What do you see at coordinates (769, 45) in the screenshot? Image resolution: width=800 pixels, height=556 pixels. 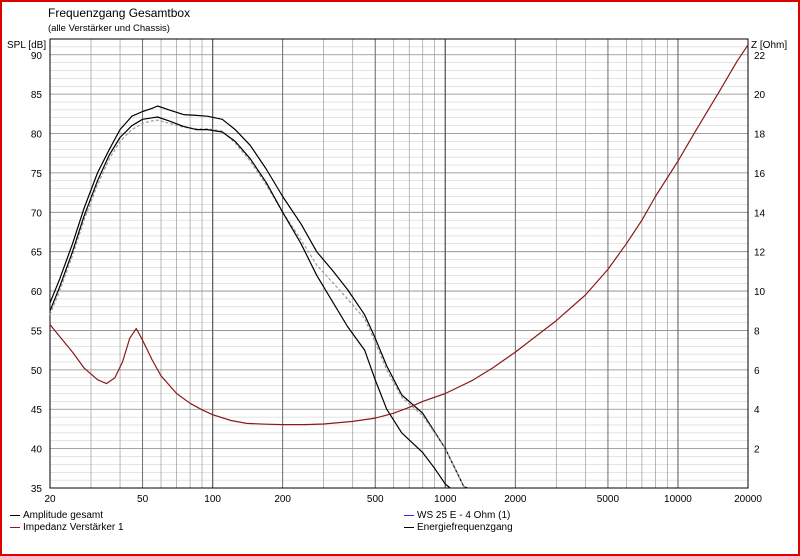 I see `y-axis-right-label: Z [Ohm]` at bounding box center [769, 45].